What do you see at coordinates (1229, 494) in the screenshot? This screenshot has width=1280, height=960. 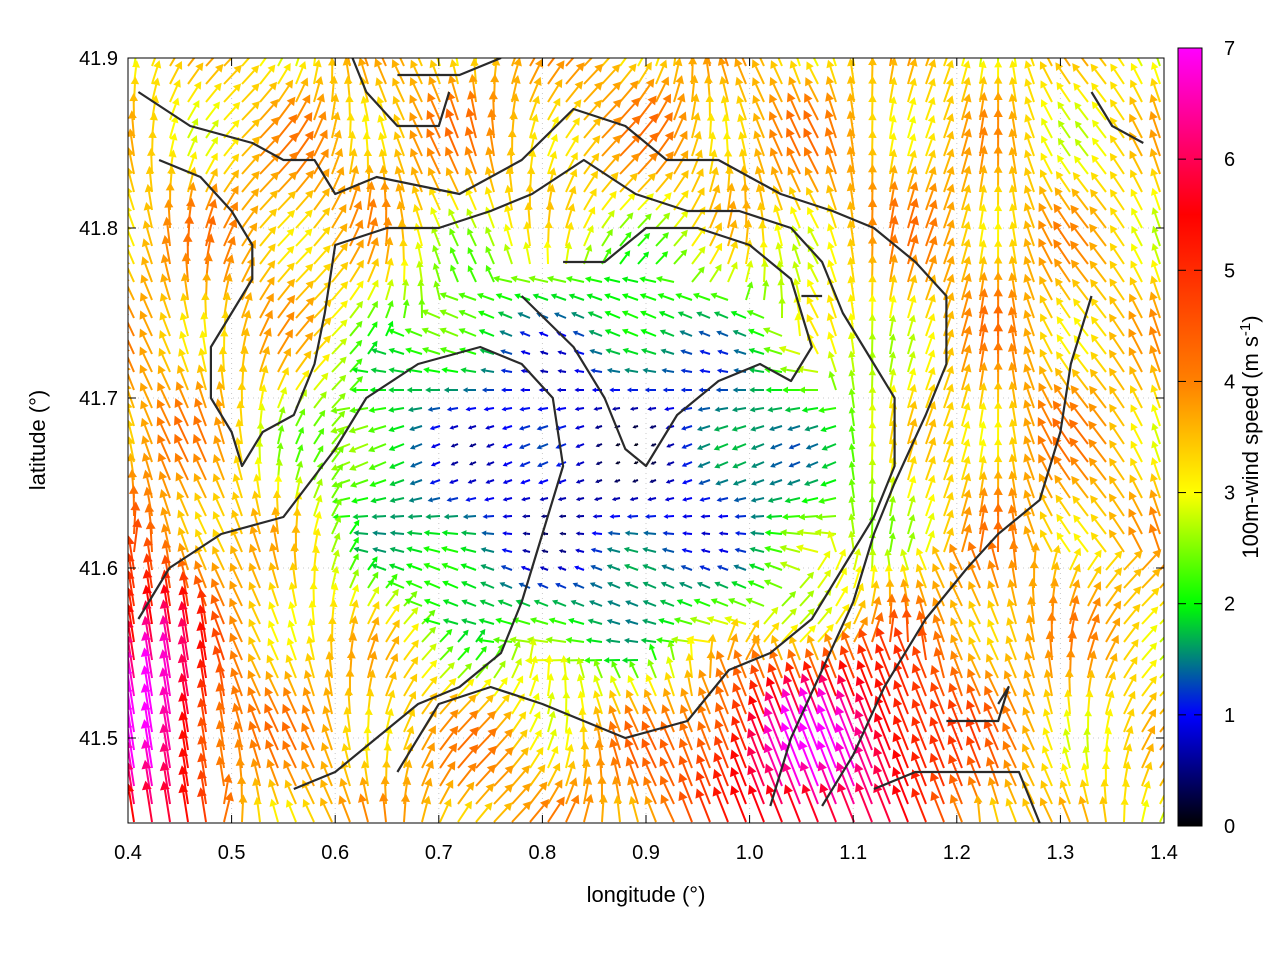 I see `colorbar-tick-label: 3` at bounding box center [1229, 494].